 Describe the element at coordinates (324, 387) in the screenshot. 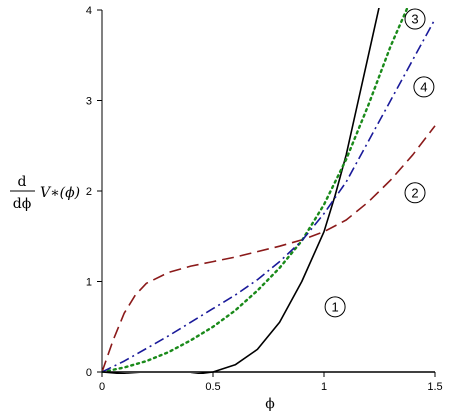

I see `x-tick-label: 1` at that location.